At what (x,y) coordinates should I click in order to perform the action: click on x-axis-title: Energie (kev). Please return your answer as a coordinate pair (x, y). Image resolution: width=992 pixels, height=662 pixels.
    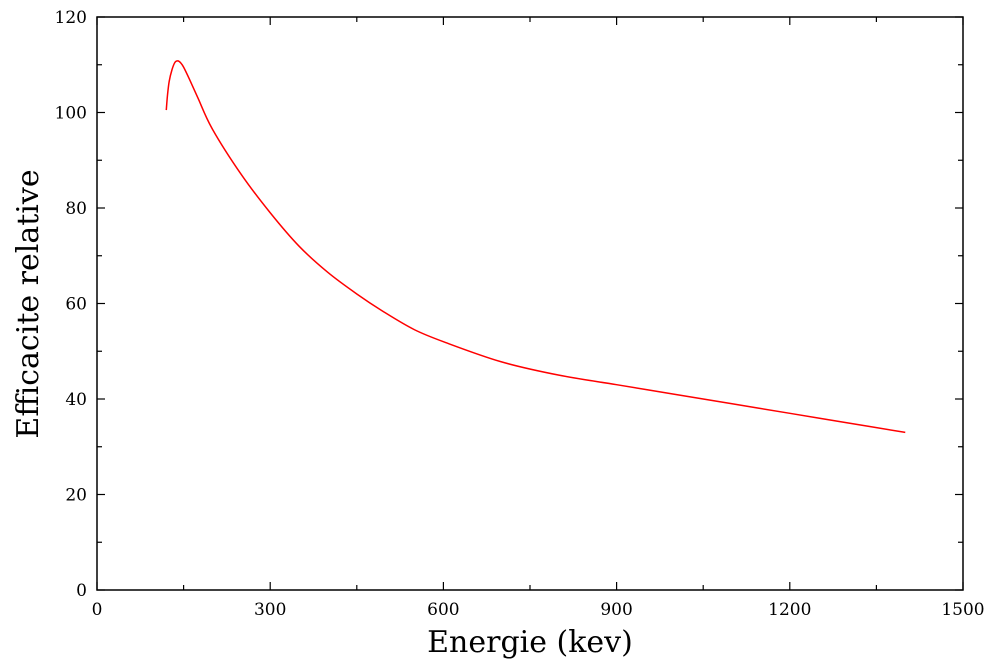
    Looking at the image, I should click on (530, 642).